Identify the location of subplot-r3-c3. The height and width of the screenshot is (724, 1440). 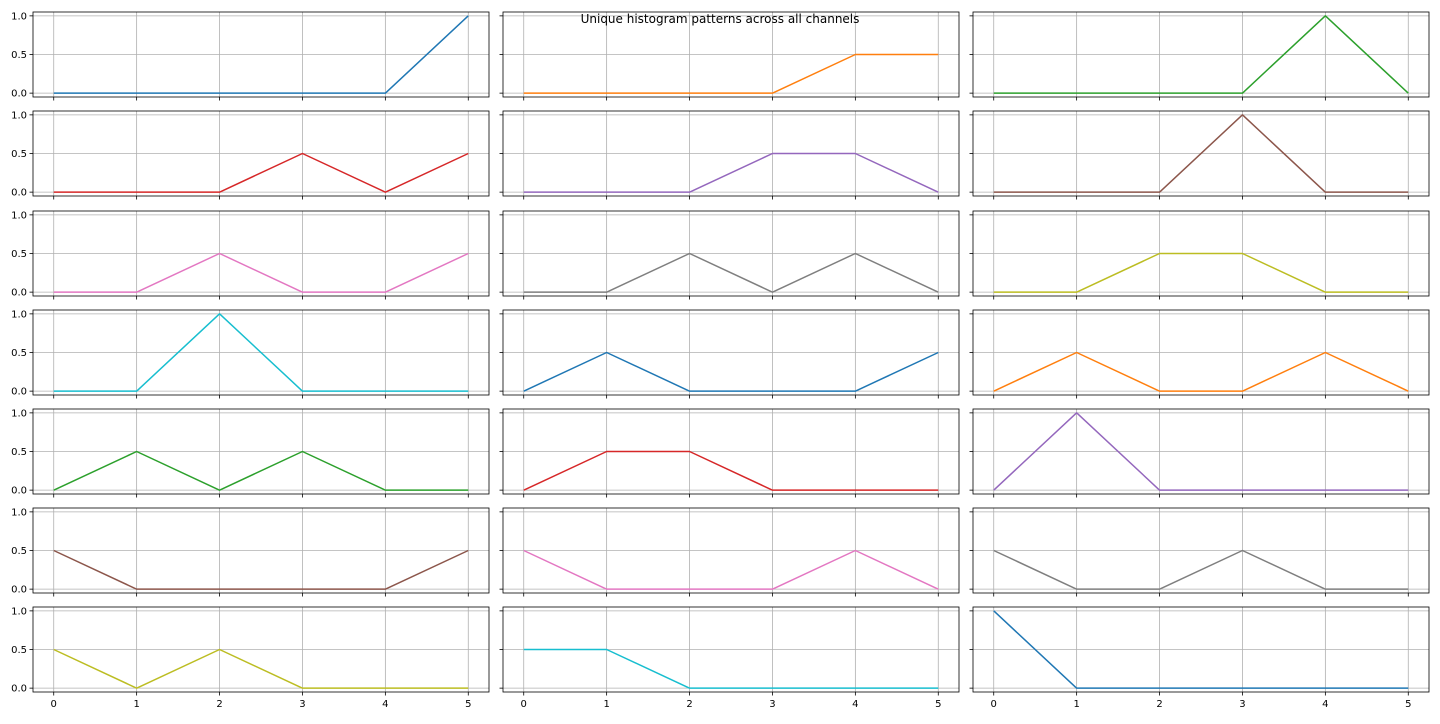
(1199, 255).